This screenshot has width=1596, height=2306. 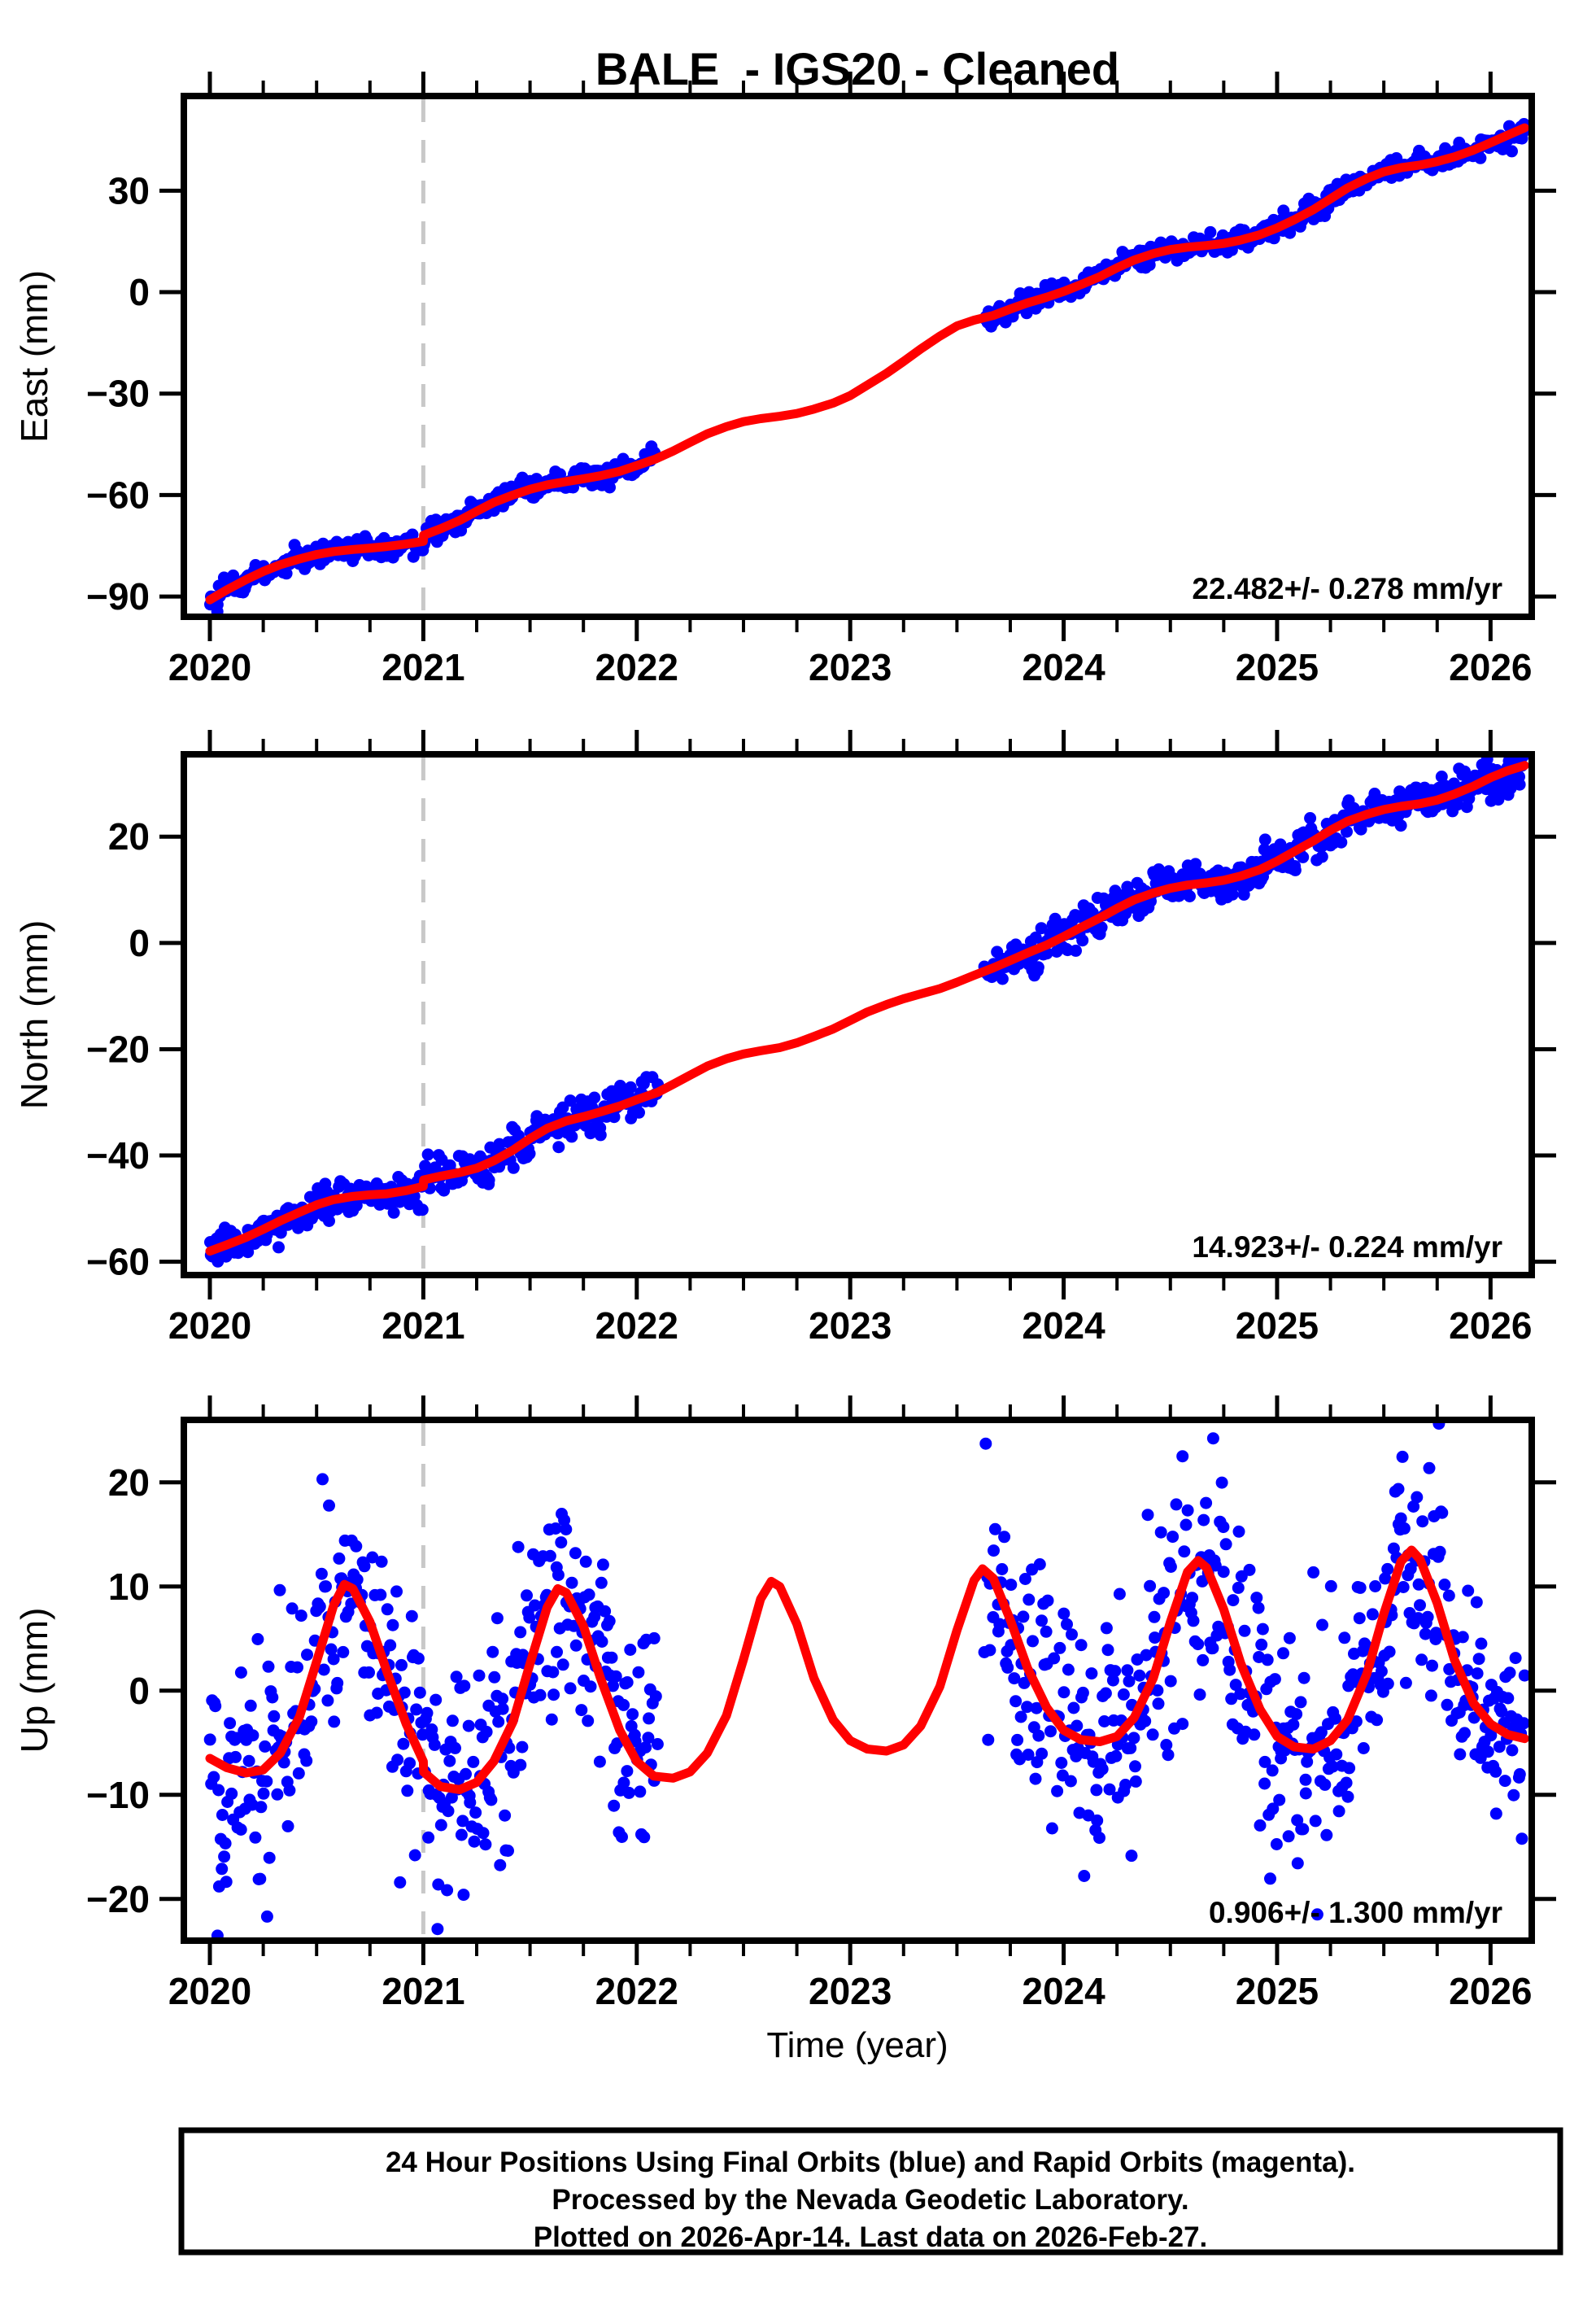 What do you see at coordinates (636, 1325) in the screenshot?
I see `x-tick-label: 2022` at bounding box center [636, 1325].